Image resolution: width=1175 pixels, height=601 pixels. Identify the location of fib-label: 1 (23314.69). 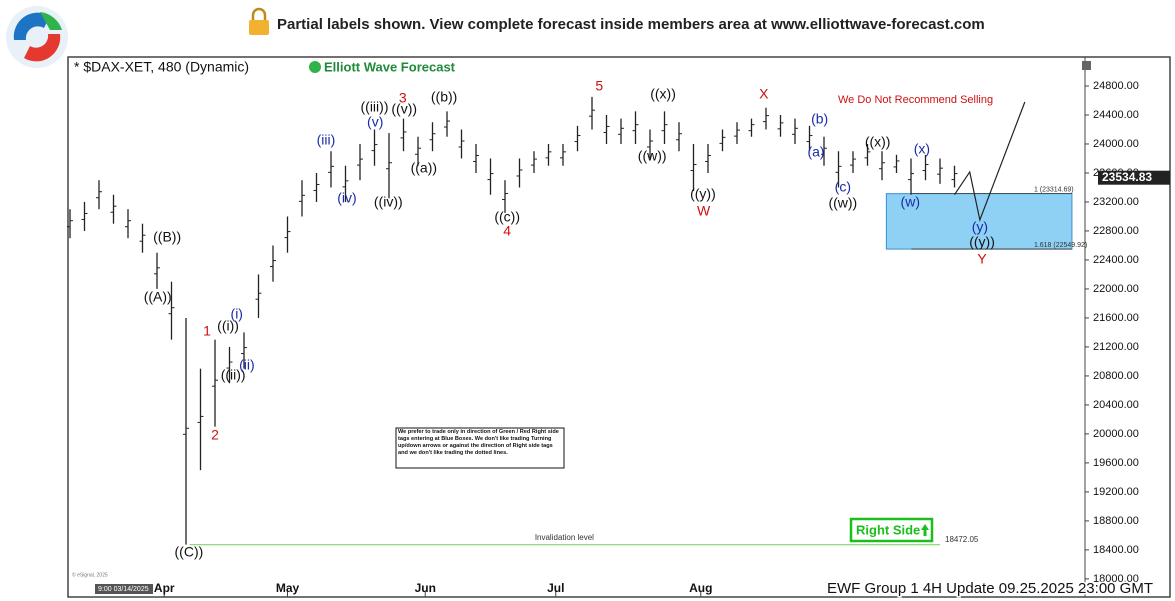
(1054, 189).